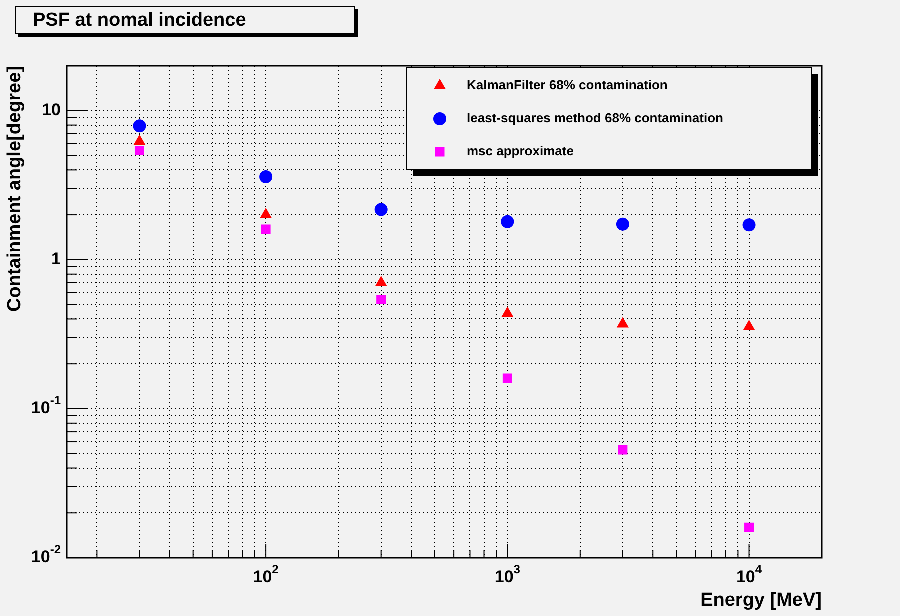 This screenshot has height=616, width=900. I want to click on chart-title: PSF at nomal incidence, so click(185, 20).